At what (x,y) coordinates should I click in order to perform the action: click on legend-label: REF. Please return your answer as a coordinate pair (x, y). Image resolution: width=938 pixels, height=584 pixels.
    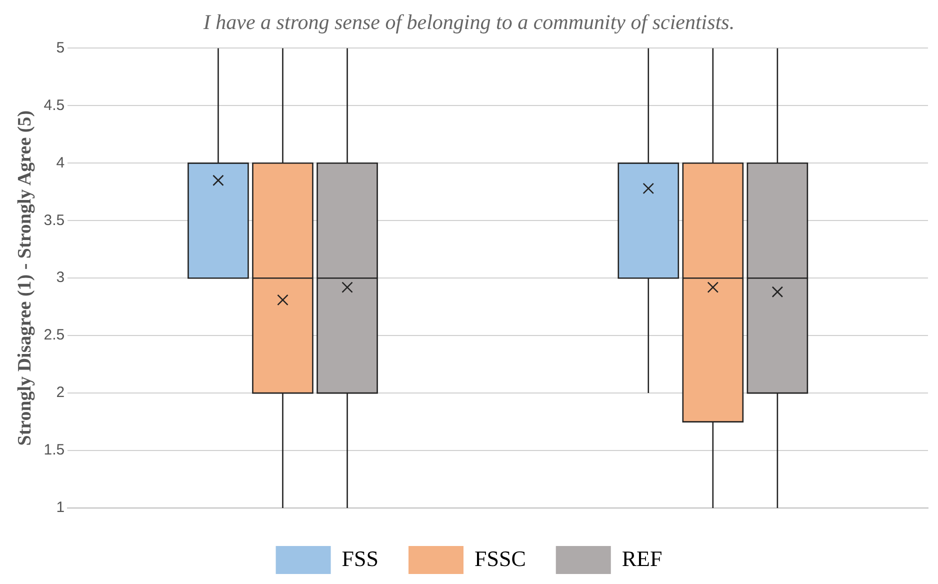
    Looking at the image, I should click on (642, 558).